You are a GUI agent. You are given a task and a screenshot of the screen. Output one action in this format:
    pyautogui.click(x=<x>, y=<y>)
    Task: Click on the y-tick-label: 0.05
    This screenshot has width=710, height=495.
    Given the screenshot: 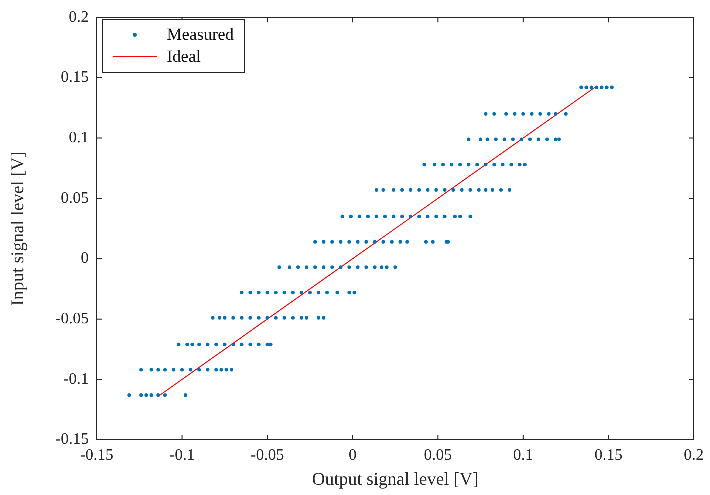 What is the action you would take?
    pyautogui.click(x=75, y=198)
    